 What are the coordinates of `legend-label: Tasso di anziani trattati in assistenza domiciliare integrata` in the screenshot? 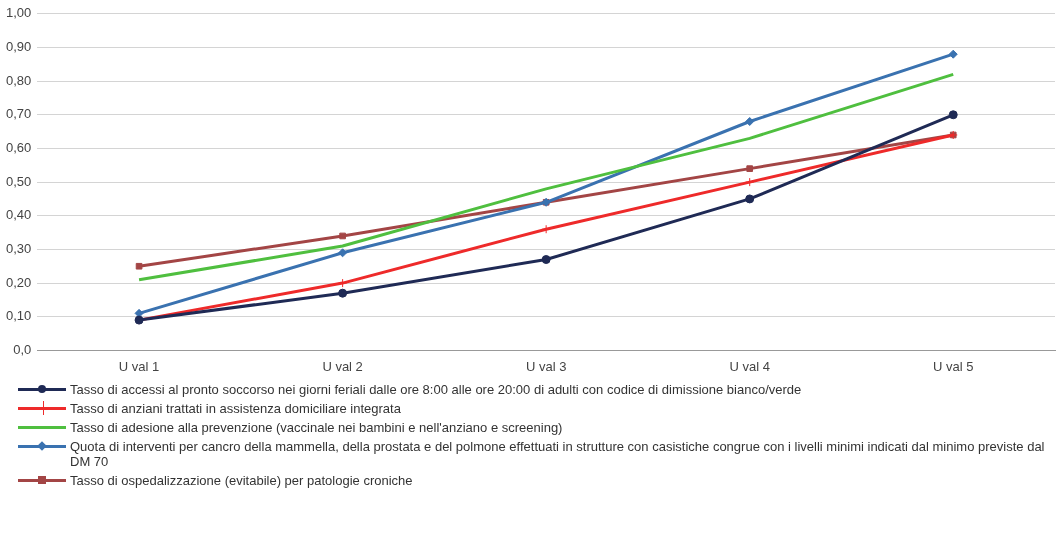 It's located at (235, 408).